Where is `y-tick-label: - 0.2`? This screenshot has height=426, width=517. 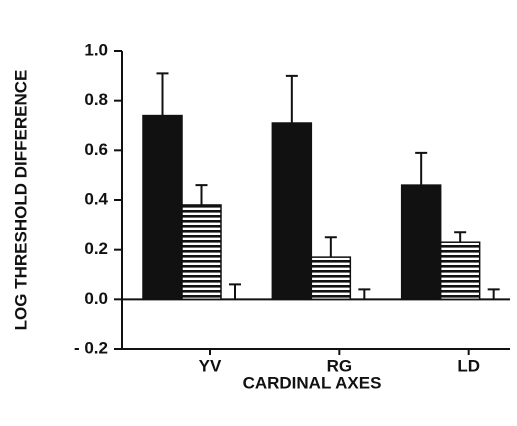
y-tick-label: - 0.2 is located at coordinates (91, 347).